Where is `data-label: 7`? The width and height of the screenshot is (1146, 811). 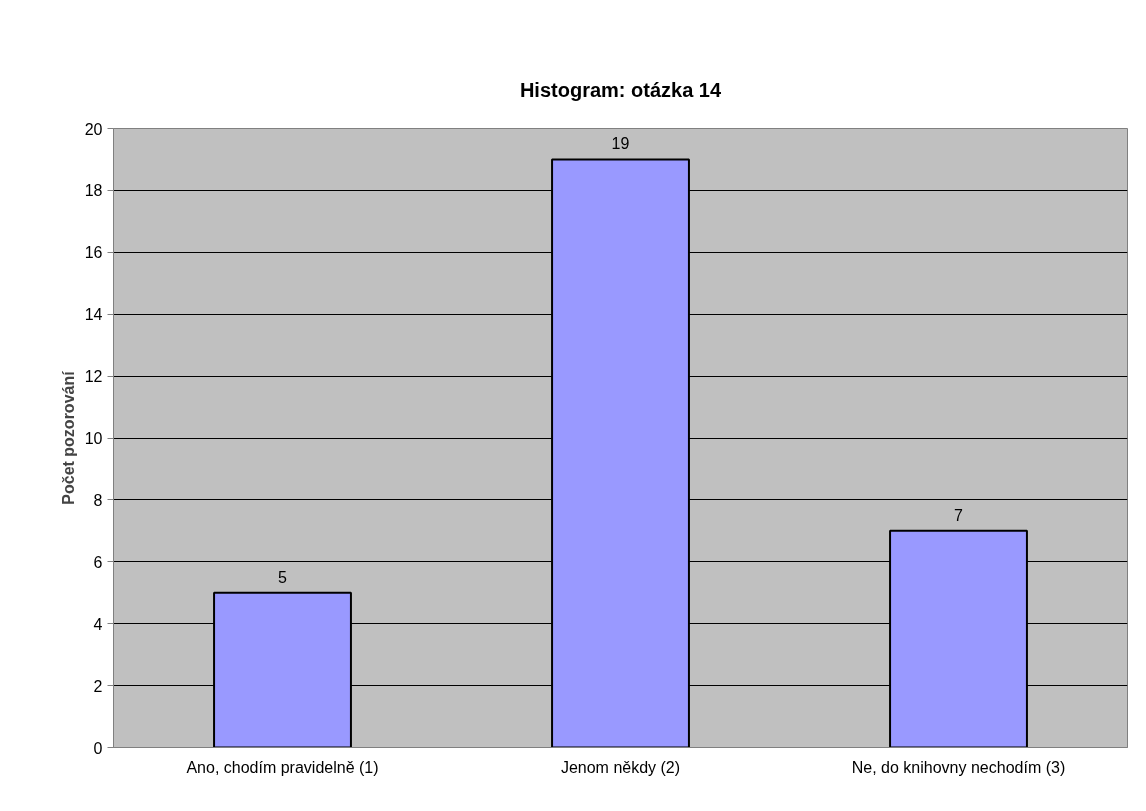 data-label: 7 is located at coordinates (959, 515).